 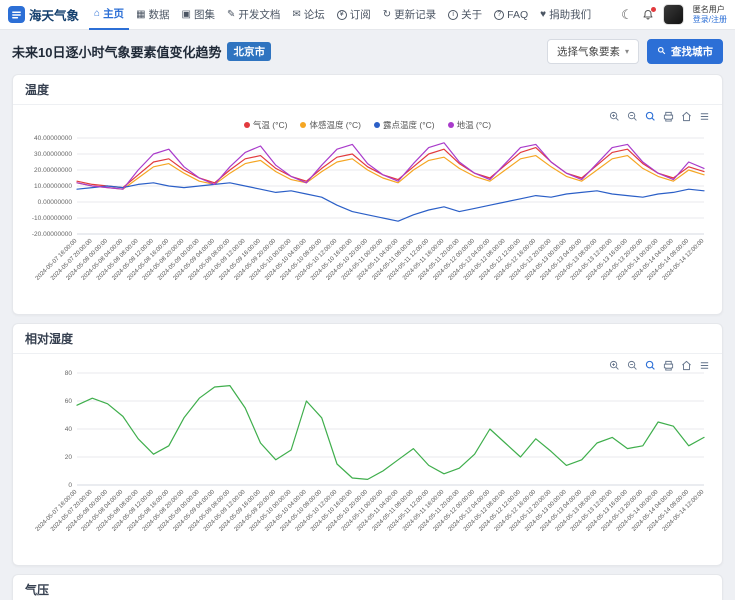 I want to click on svg-text: 40, so click(x=69, y=429).